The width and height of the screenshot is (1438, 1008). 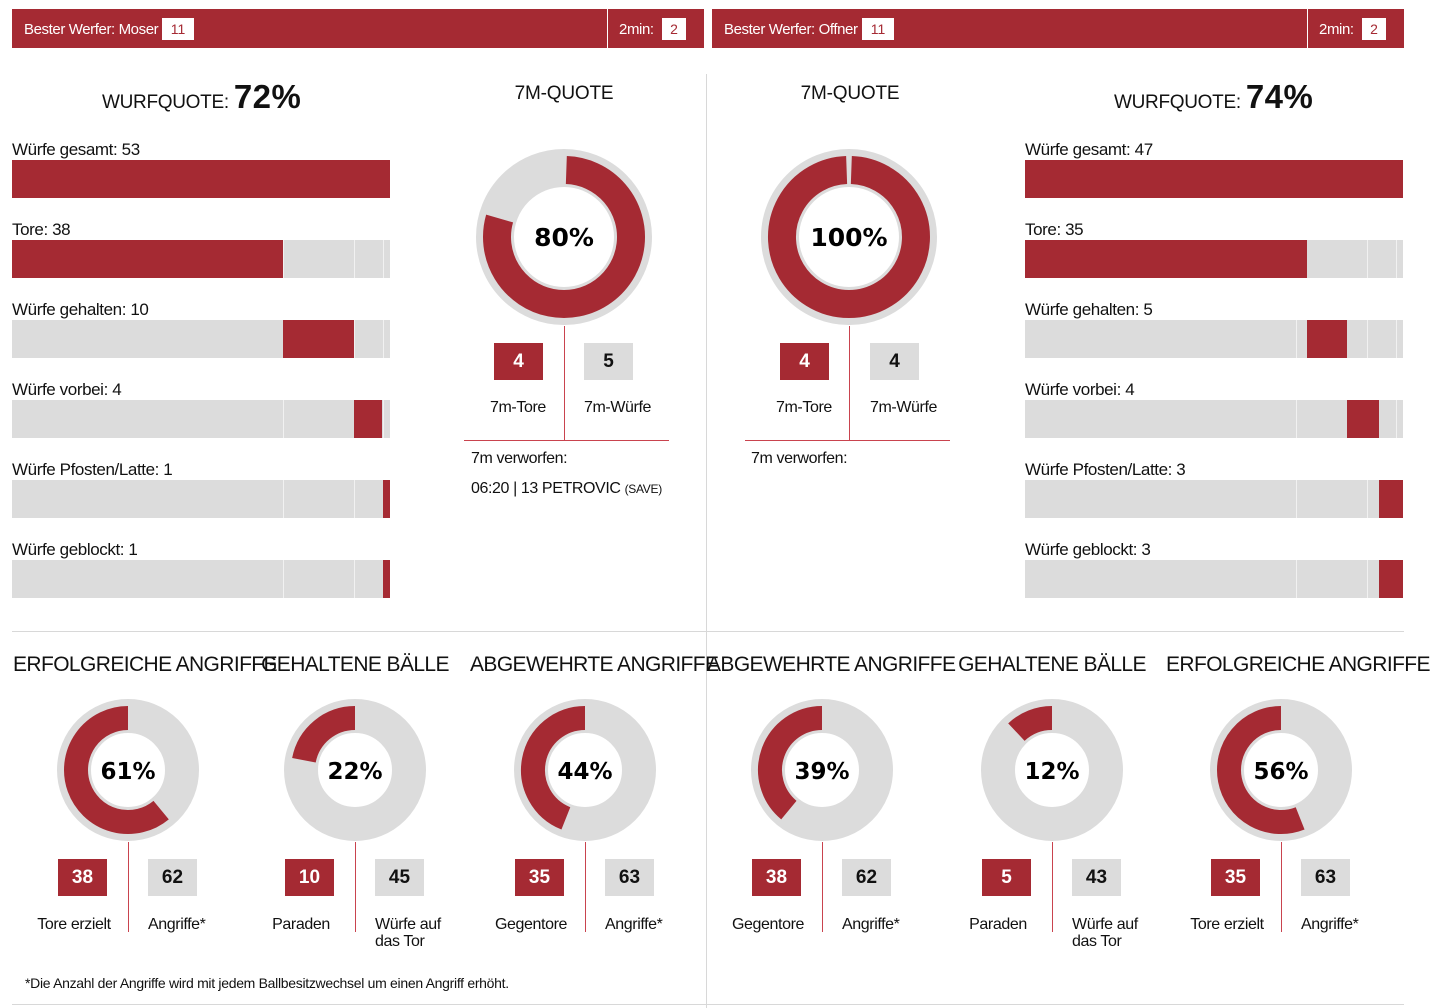 I want to click on left-7m-donut: 80%, so click(x=564, y=237).